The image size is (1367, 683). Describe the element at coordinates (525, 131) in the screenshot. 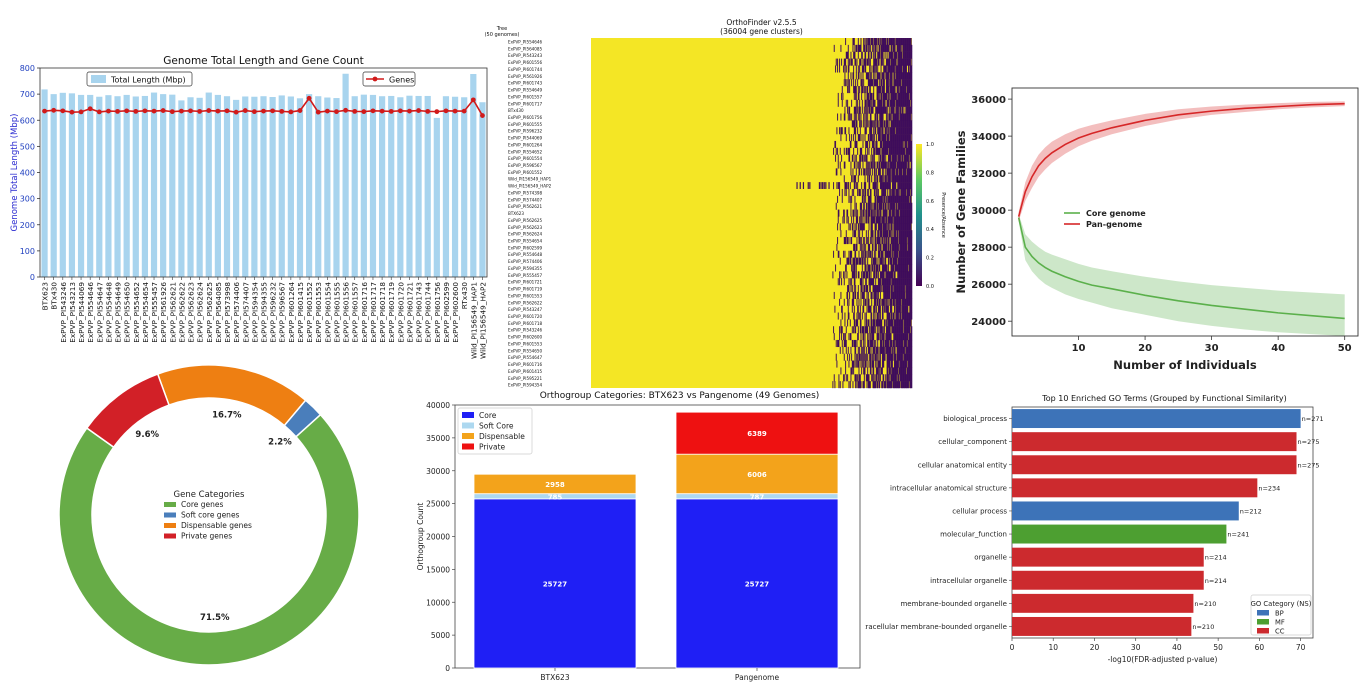

I see `row-label: ExPVP_PI596232` at that location.